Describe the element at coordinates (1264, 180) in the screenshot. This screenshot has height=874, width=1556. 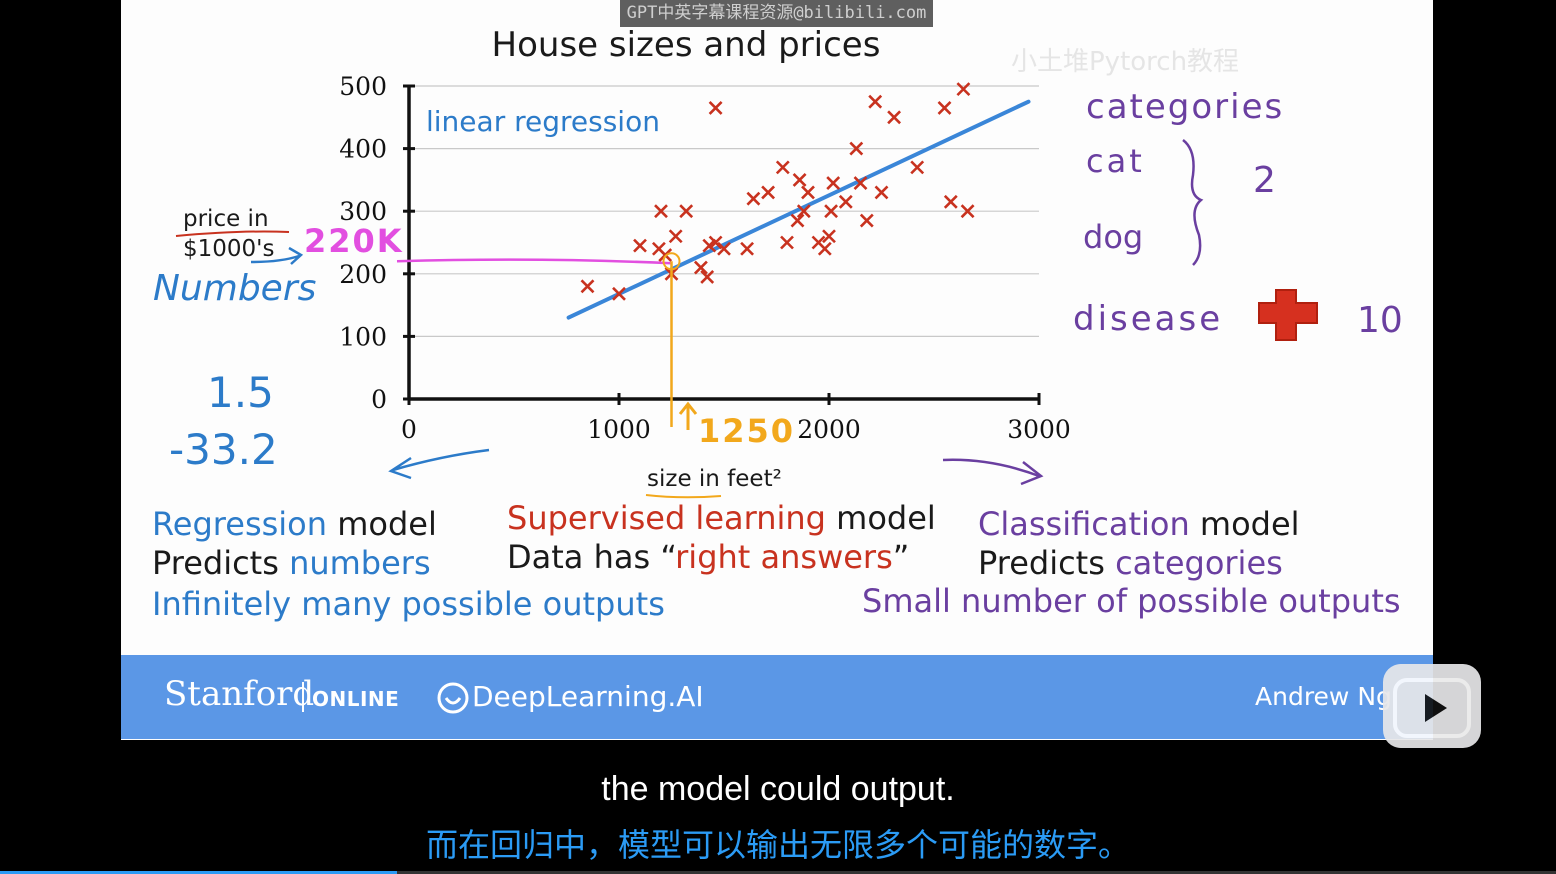
I see `category-count-2: 2` at that location.